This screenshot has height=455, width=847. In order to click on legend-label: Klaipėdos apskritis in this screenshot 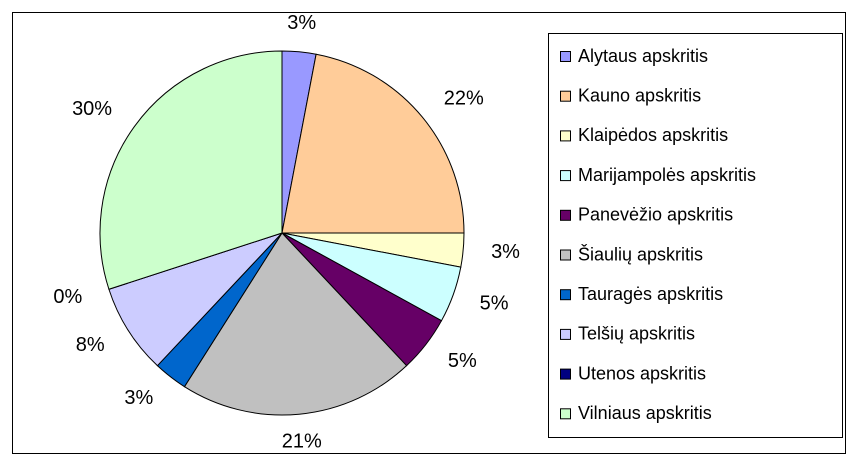, I will do `click(653, 135)`.